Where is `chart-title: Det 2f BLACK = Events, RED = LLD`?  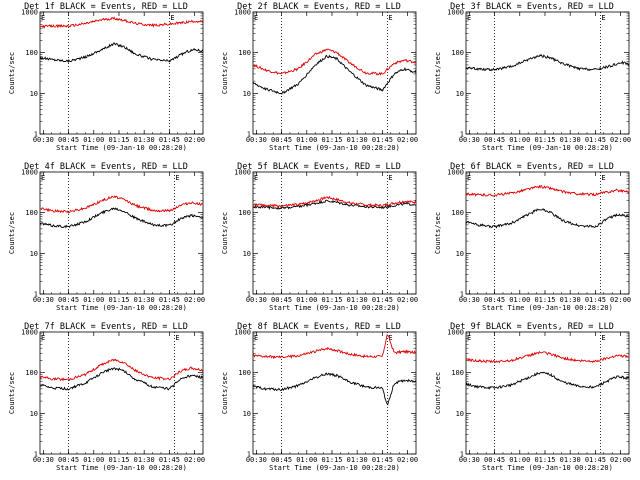 chart-title: Det 2f BLACK = Events, RED = LLD is located at coordinates (319, 7).